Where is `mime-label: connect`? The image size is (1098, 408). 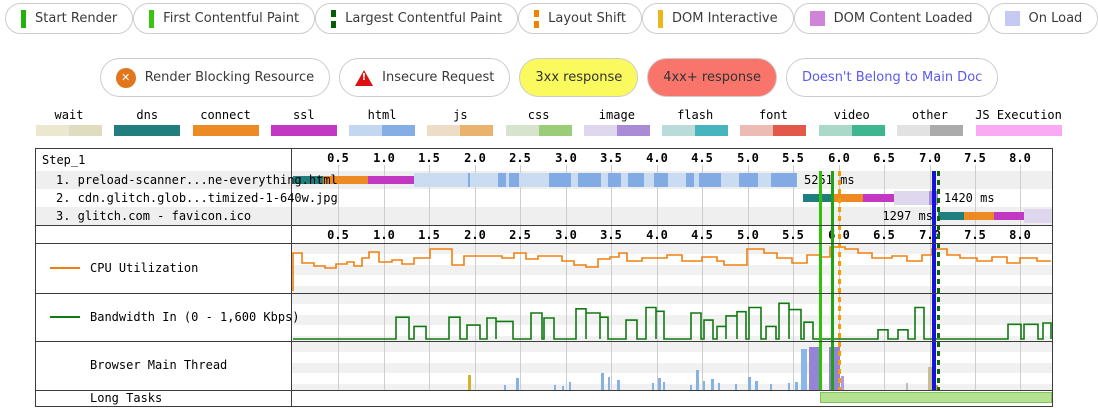 mime-label: connect is located at coordinates (225, 115).